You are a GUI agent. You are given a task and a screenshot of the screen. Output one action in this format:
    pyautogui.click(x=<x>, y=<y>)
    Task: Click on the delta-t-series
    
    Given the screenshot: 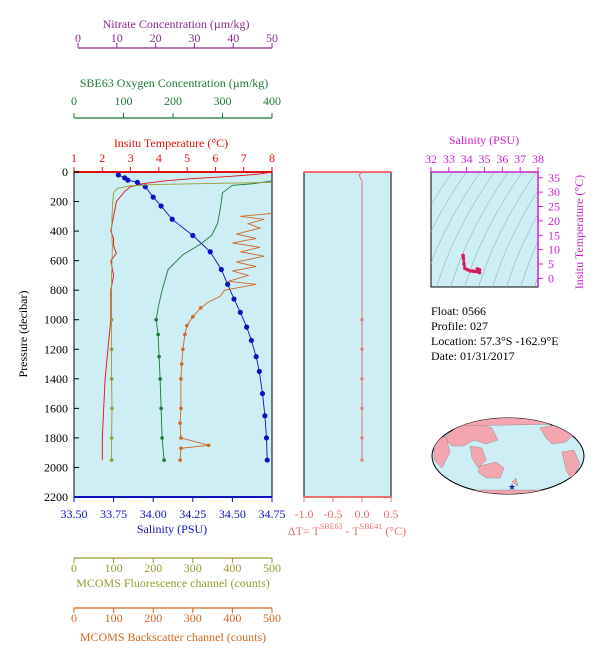 What is the action you would take?
    pyautogui.click(x=361, y=316)
    